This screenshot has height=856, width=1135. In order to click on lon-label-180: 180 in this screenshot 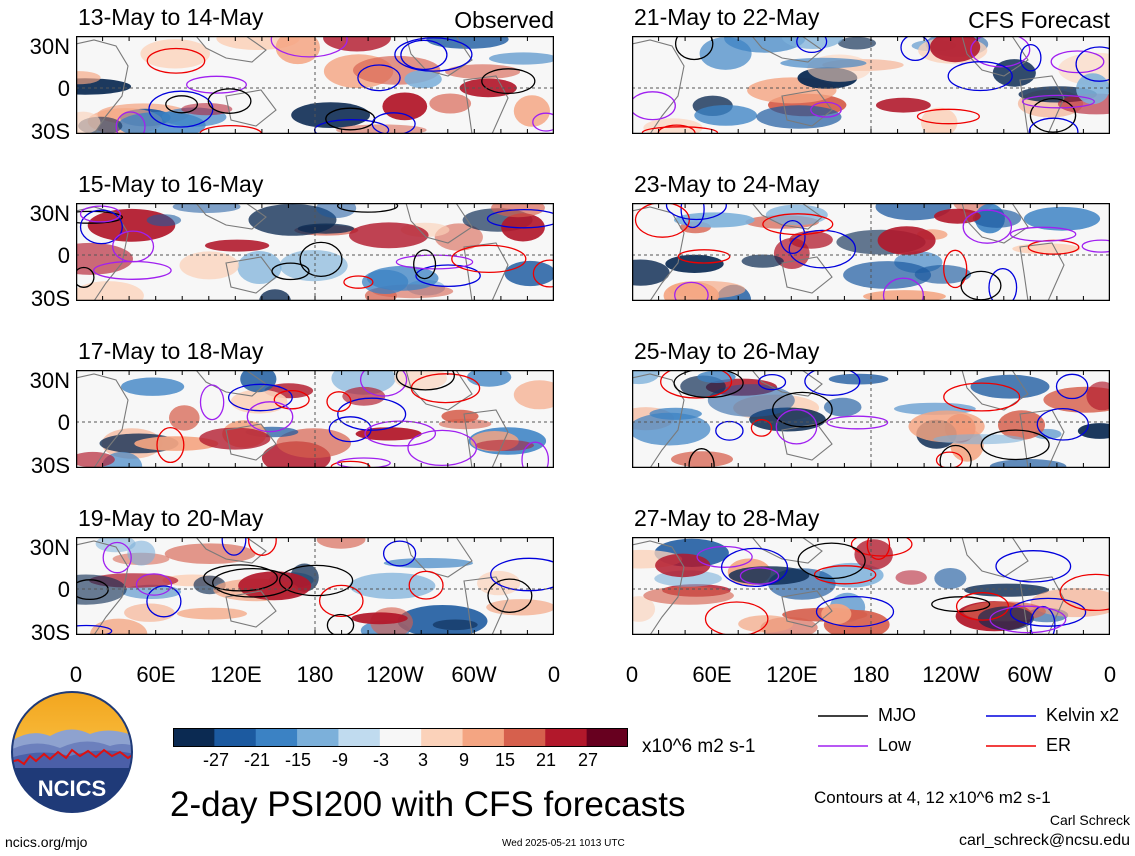, I will do `click(871, 674)`.